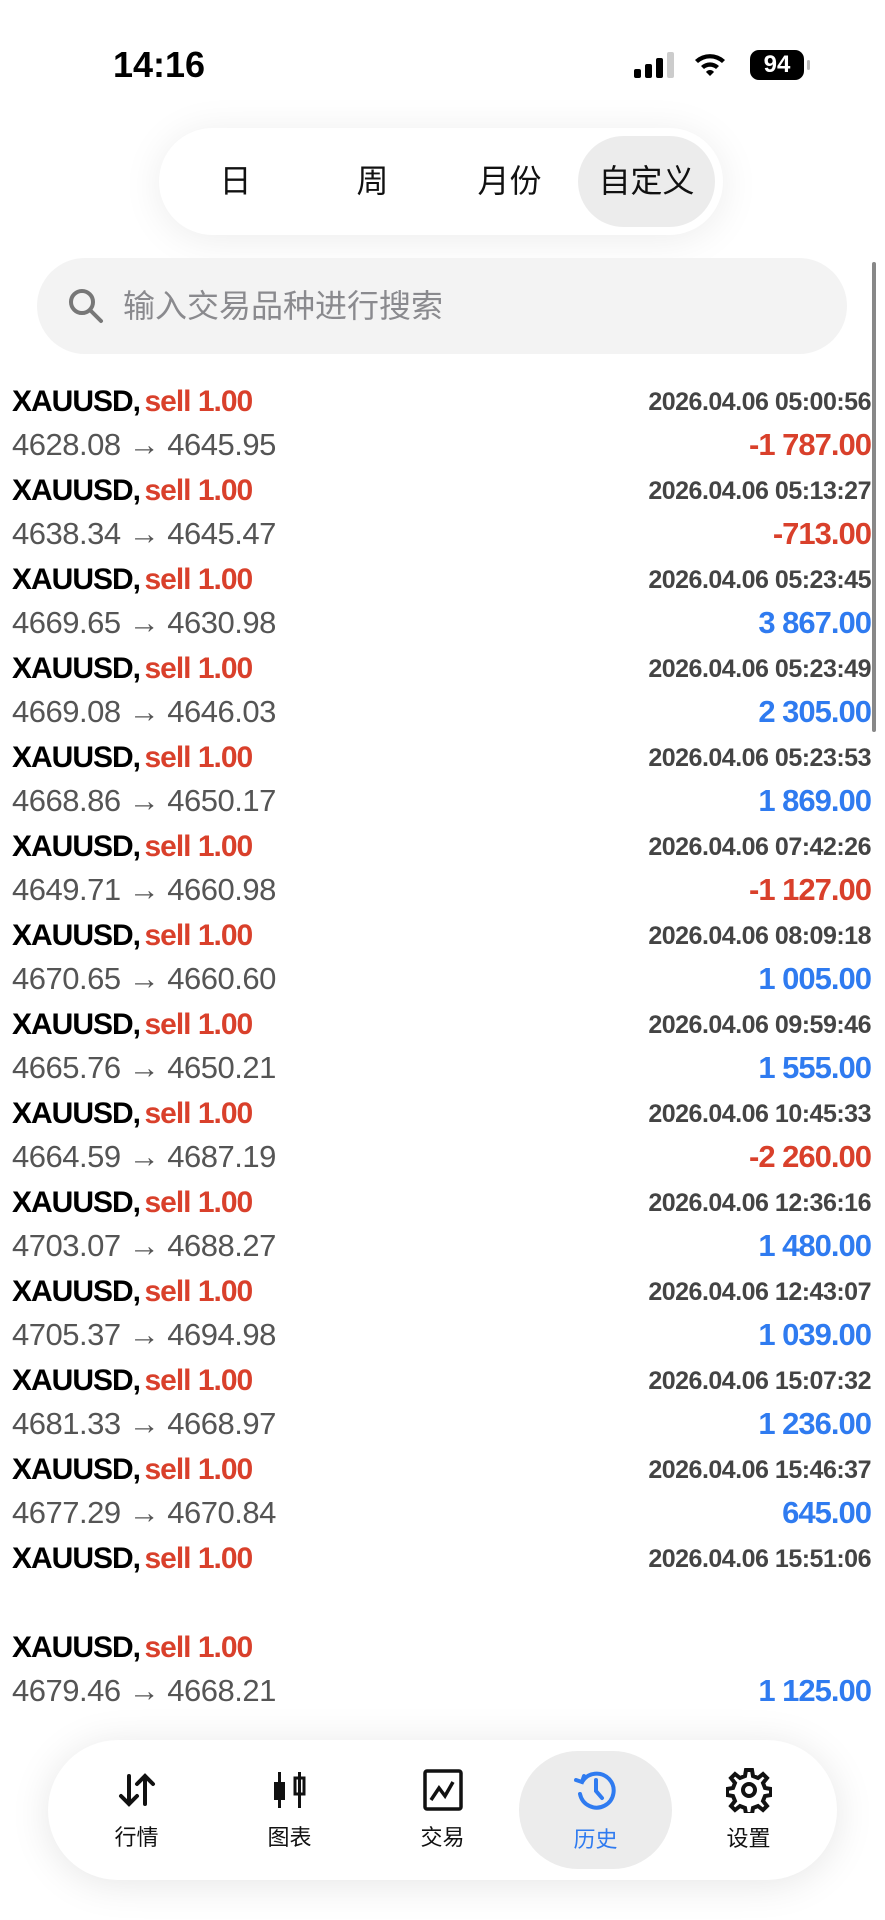 Image resolution: width=885 pixels, height=1920 pixels. What do you see at coordinates (144, 1423) in the screenshot?
I see `trade-prices: 4681.33 → 4668.97` at bounding box center [144, 1423].